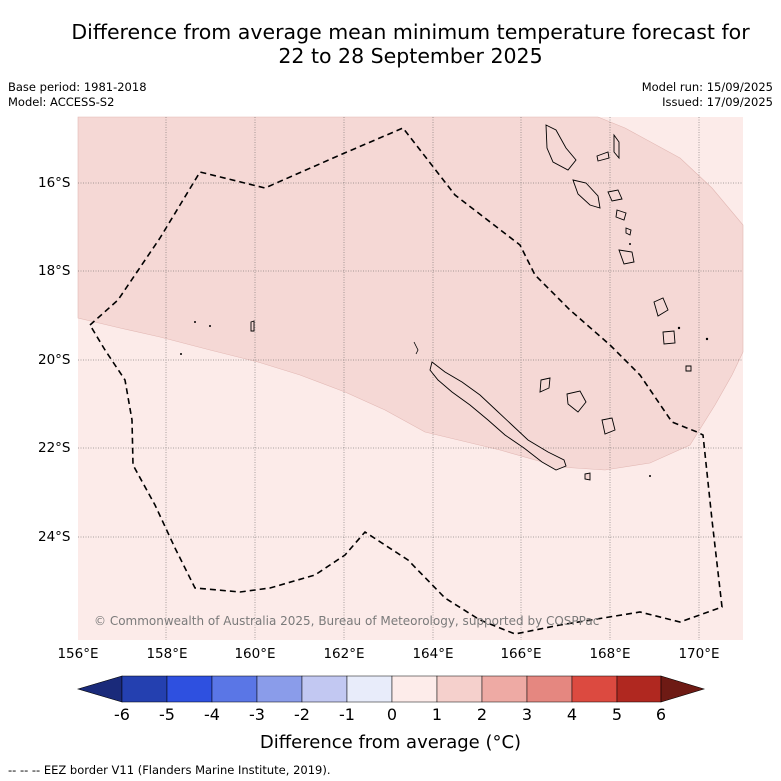 The width and height of the screenshot is (781, 781). What do you see at coordinates (610, 654) in the screenshot?
I see `lon-label-168e: 168°E` at bounding box center [610, 654].